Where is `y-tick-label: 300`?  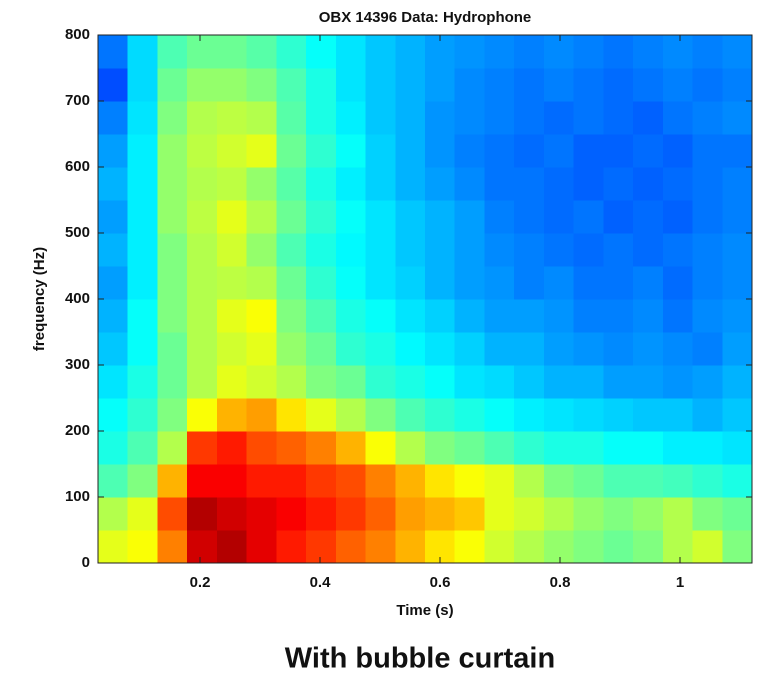
y-tick-label: 300 is located at coordinates (77, 364).